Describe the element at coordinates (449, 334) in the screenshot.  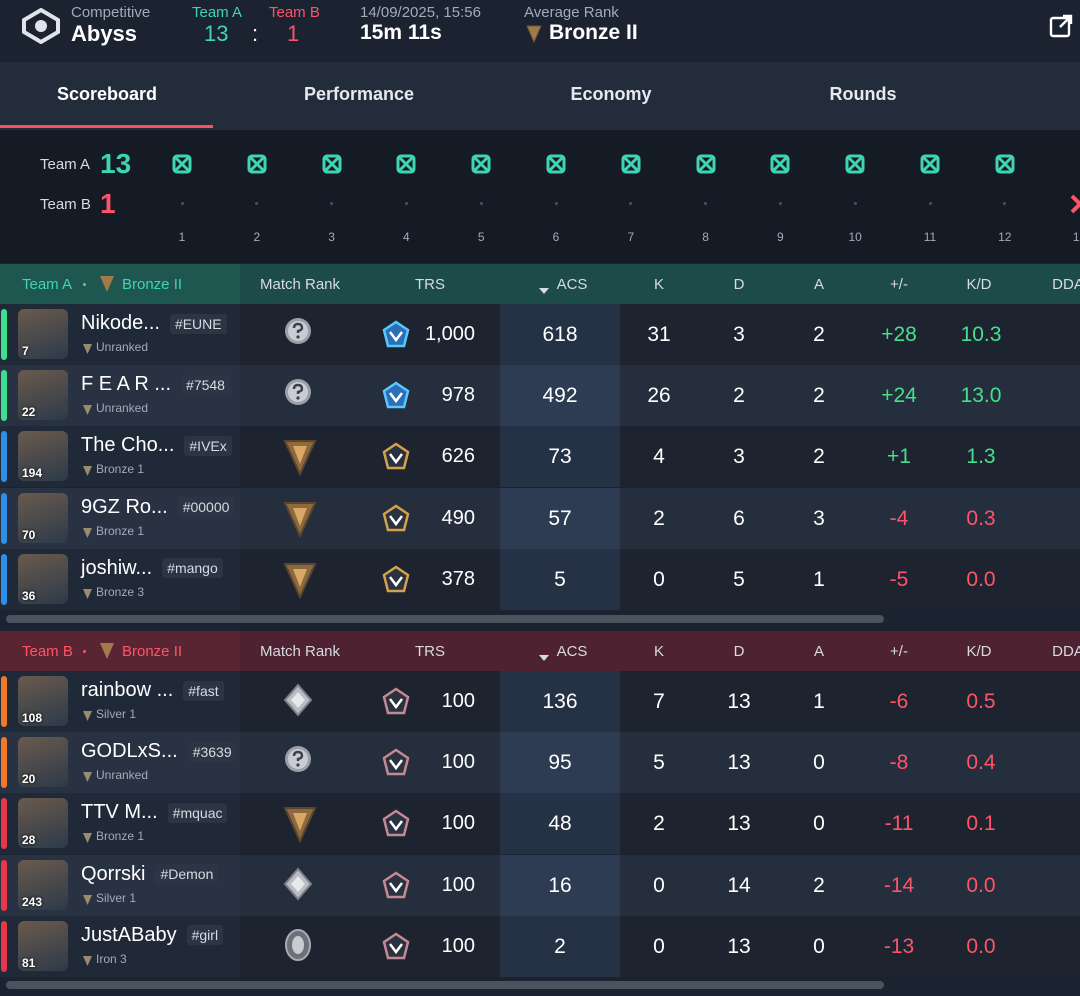
I see `trs: 1,000` at that location.